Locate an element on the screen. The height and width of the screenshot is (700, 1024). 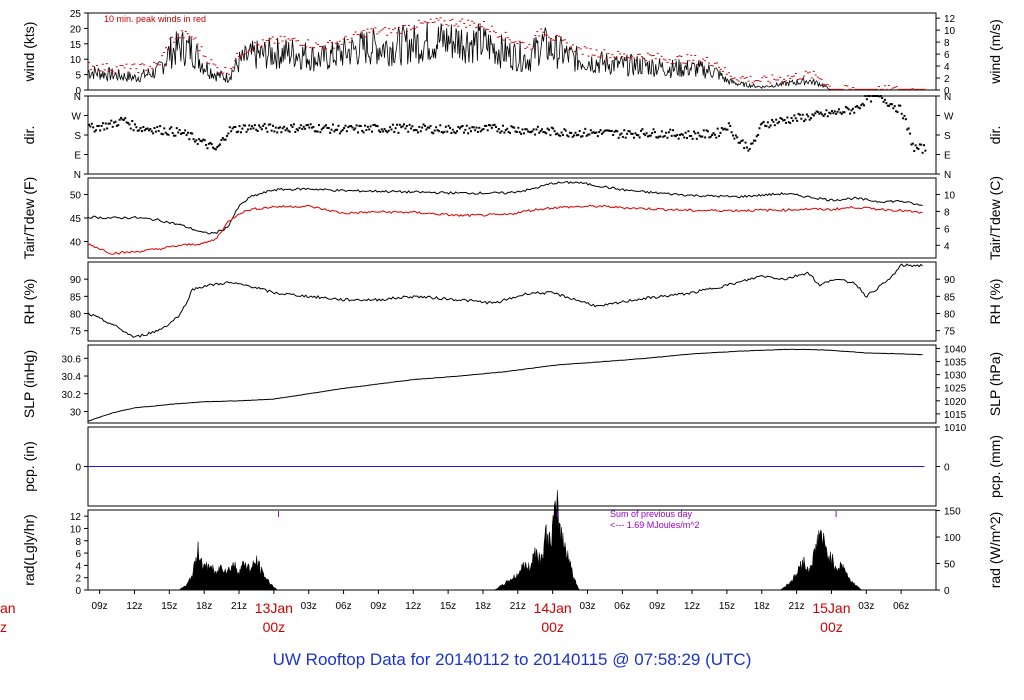
xtick-label: 03z is located at coordinates (309, 606).